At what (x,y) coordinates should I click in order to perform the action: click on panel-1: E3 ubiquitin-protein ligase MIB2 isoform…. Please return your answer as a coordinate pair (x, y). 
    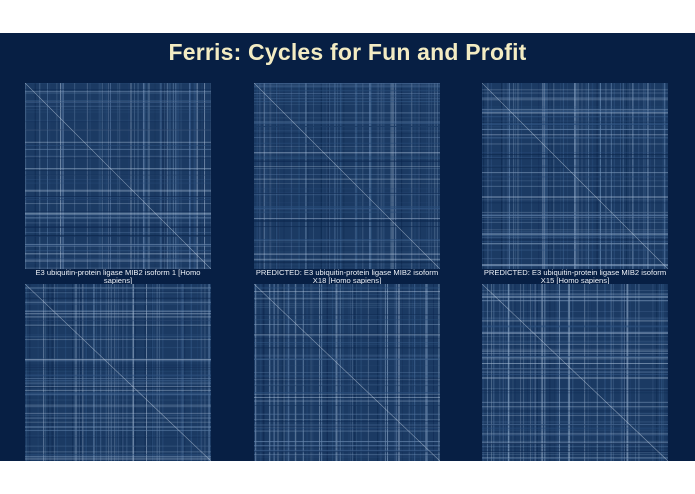
    Looking at the image, I should click on (118, 185).